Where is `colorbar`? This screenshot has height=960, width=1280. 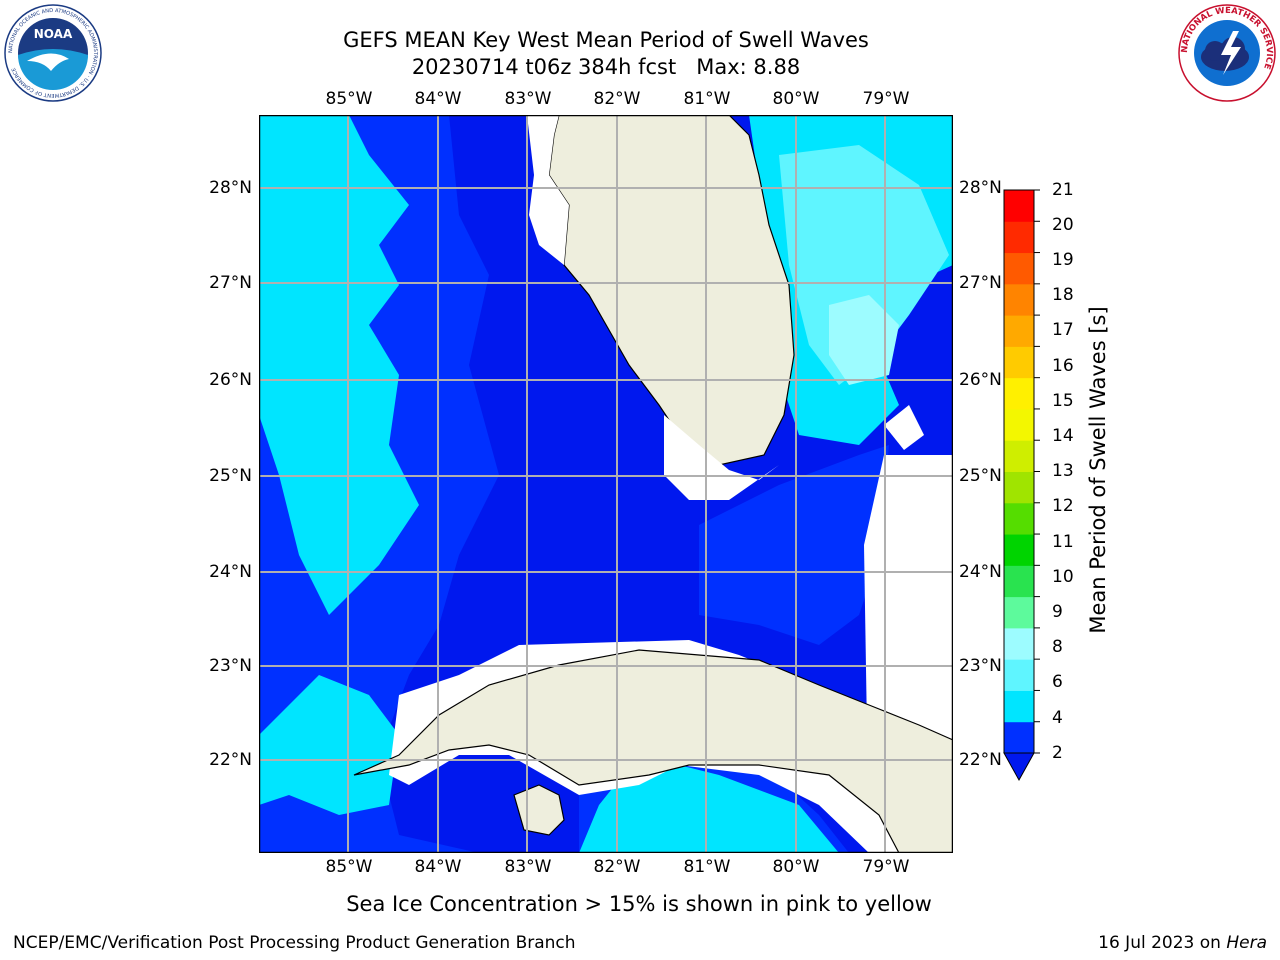 colorbar is located at coordinates (1021, 485).